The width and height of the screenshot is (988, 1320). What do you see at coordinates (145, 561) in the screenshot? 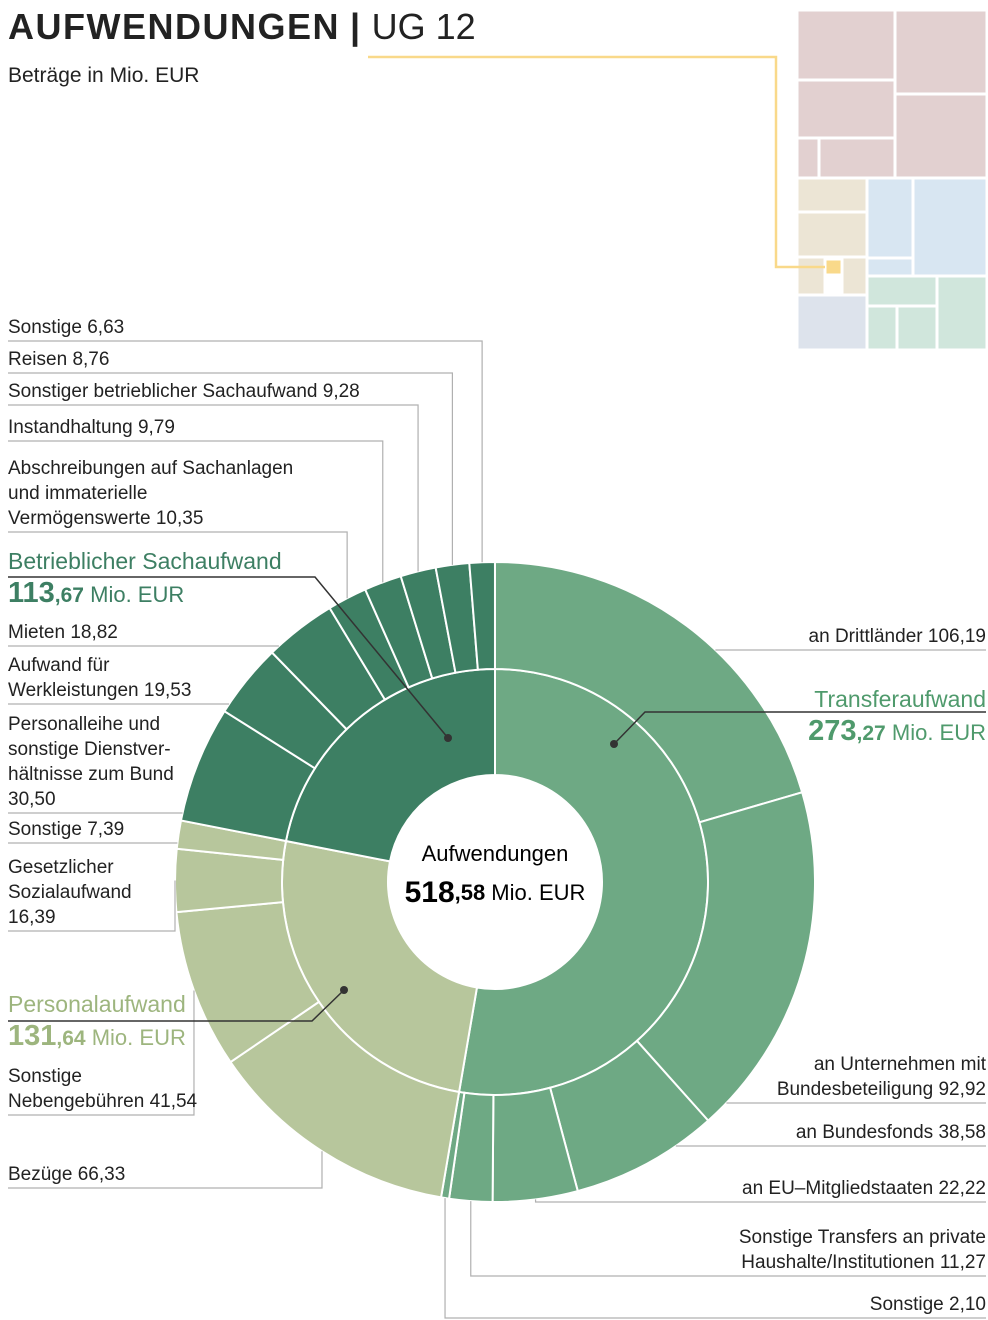
I see `group-name: Betrieblicher Sachaufwand` at bounding box center [145, 561].